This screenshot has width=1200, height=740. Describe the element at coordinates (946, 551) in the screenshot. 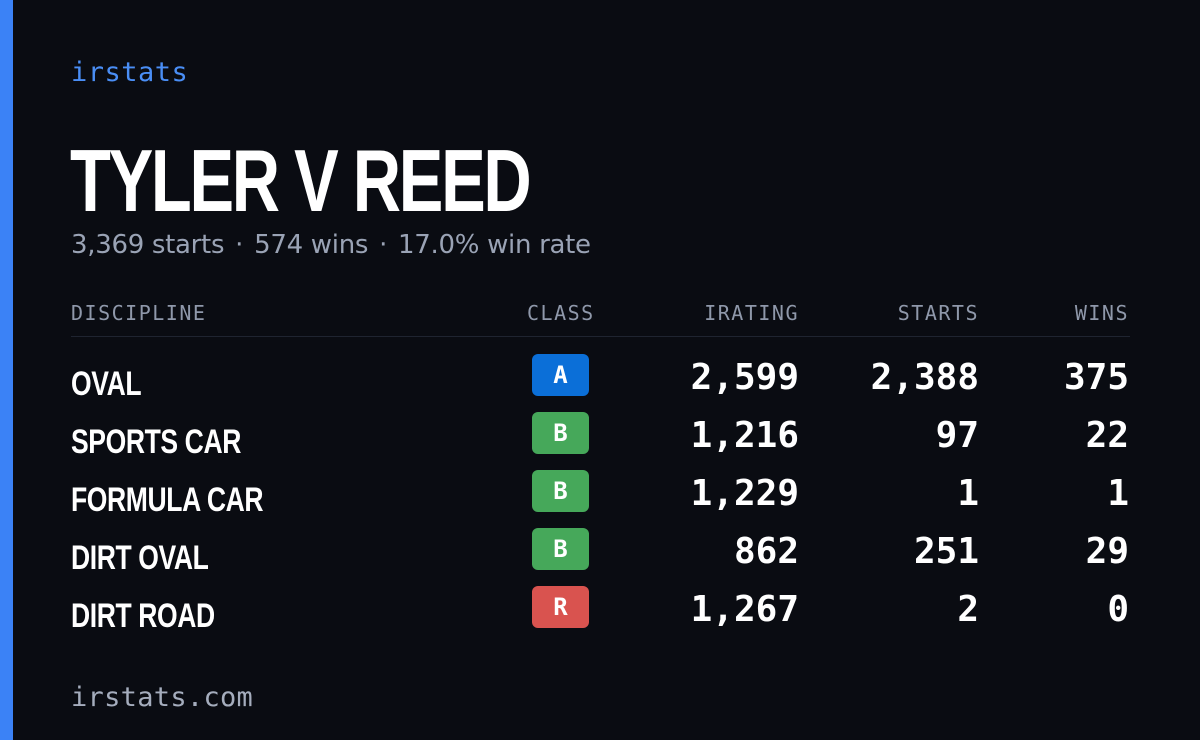

I see `starts-value: 251` at that location.